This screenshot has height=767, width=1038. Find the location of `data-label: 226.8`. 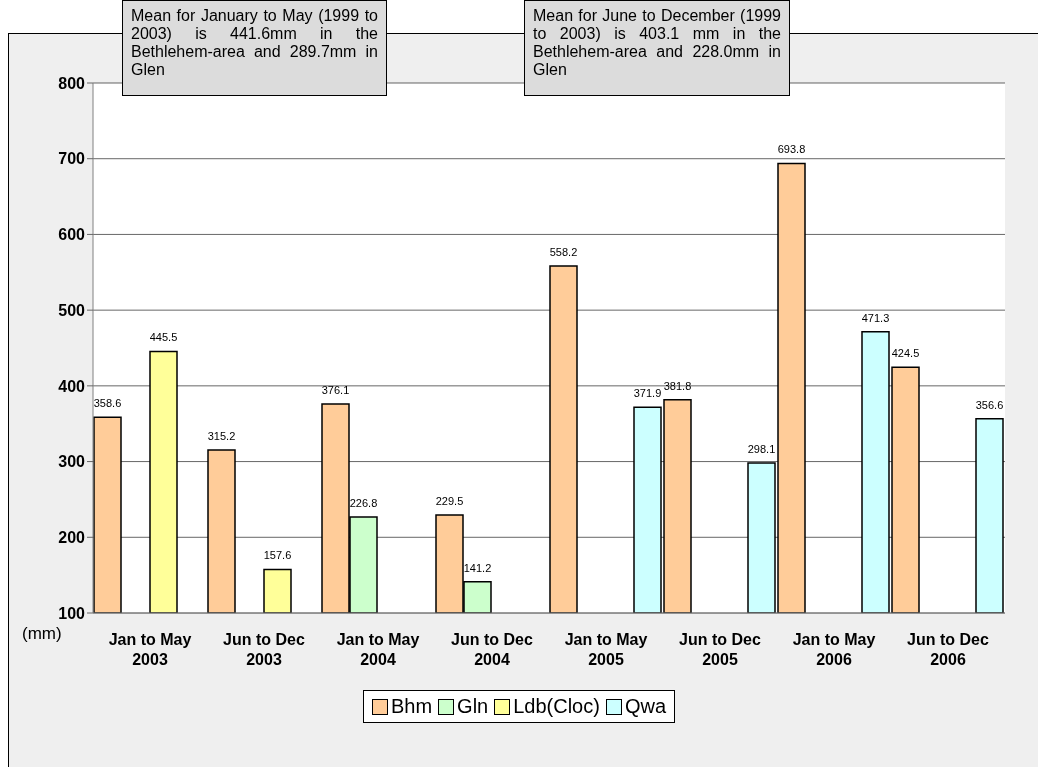

data-label: 226.8 is located at coordinates (363, 502).